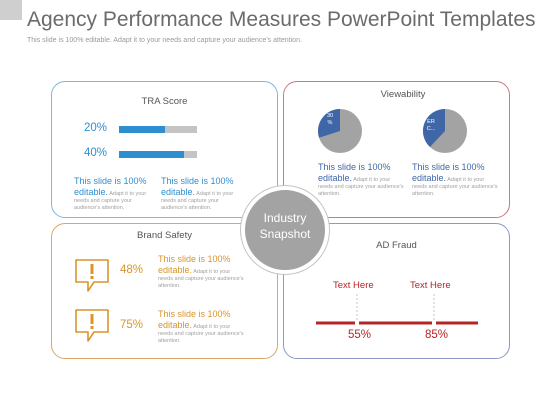 The image size is (560, 420). What do you see at coordinates (132, 325) in the screenshot?
I see `brand-safety-pct-2: 75%` at bounding box center [132, 325].